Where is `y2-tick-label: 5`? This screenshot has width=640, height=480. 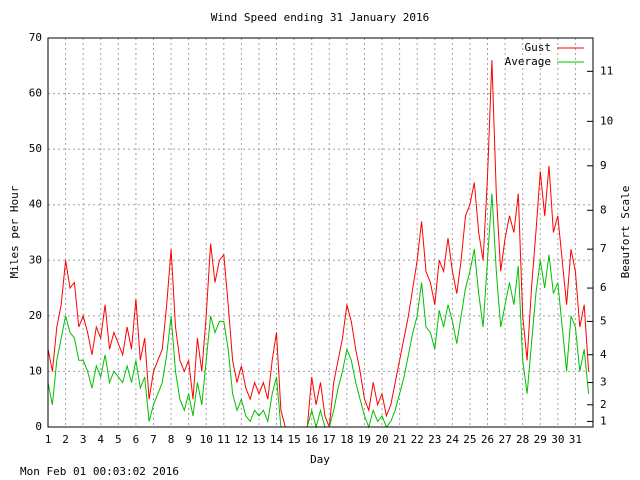 y2-tick-label: 5 is located at coordinates (603, 320).